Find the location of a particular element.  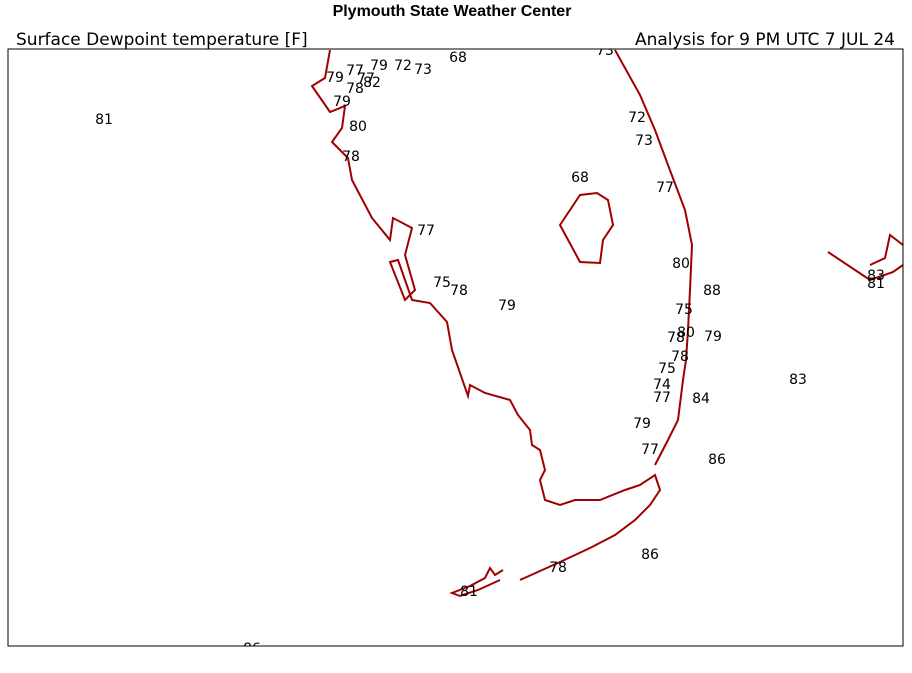

subtitle-left: Surface Dewpoint temperature [F] is located at coordinates (162, 40).